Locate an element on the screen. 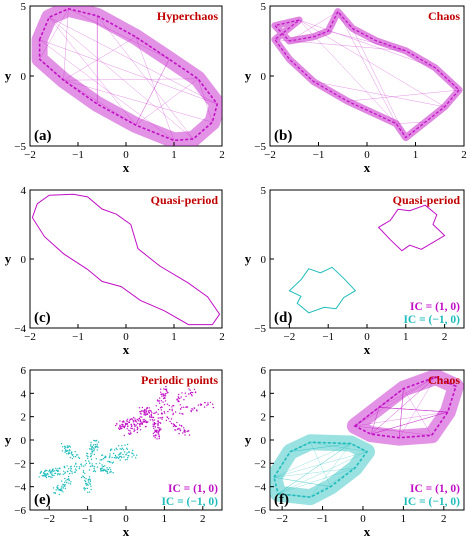 The image size is (474, 550). series-1-band-core is located at coordinates (366, 74).